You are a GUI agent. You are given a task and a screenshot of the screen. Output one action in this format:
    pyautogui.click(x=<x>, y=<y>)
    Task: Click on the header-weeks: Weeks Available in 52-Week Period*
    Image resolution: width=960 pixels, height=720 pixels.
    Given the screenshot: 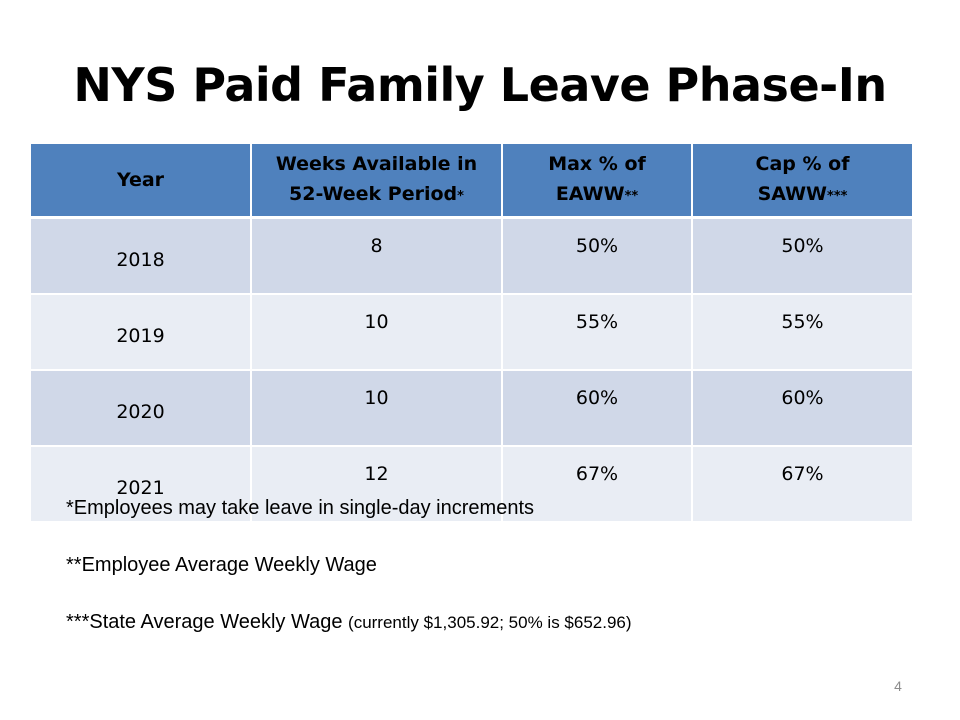 What is the action you would take?
    pyautogui.click(x=377, y=181)
    